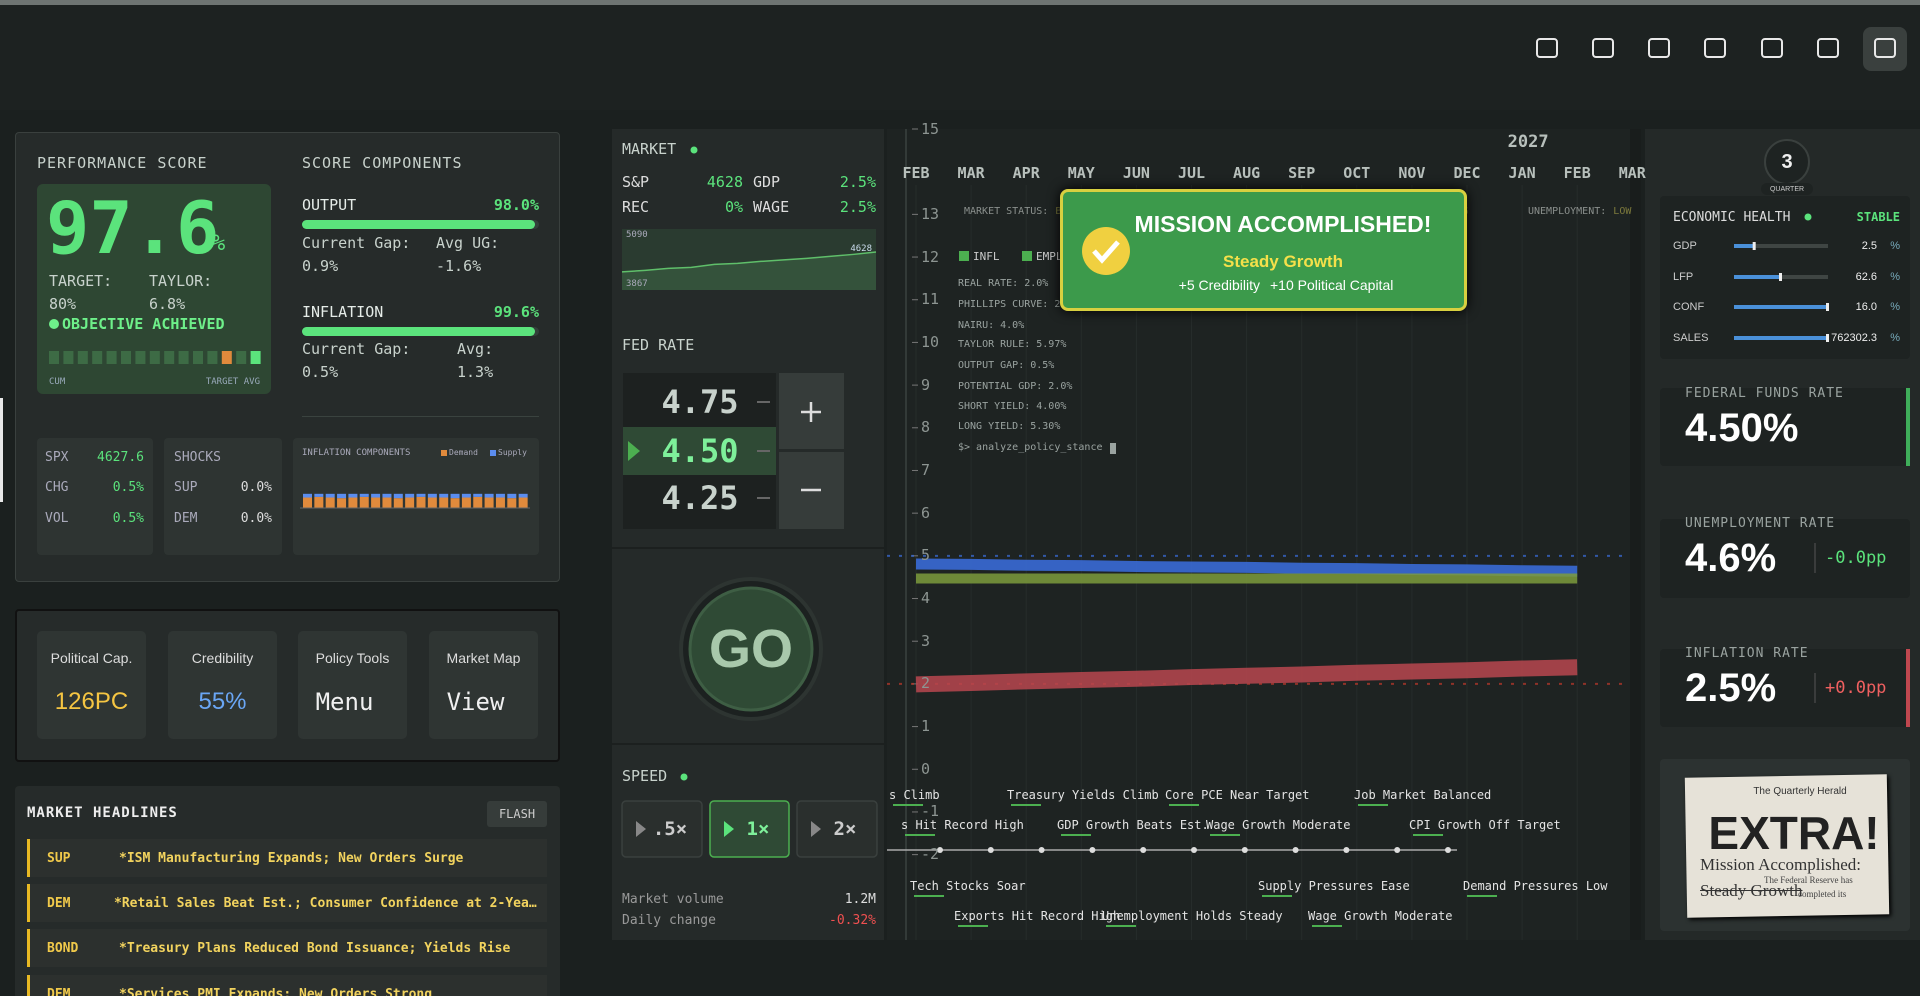 Image resolution: width=1920 pixels, height=996 pixels. Describe the element at coordinates (1785, 558) in the screenshot. I see `rate-card` at that location.